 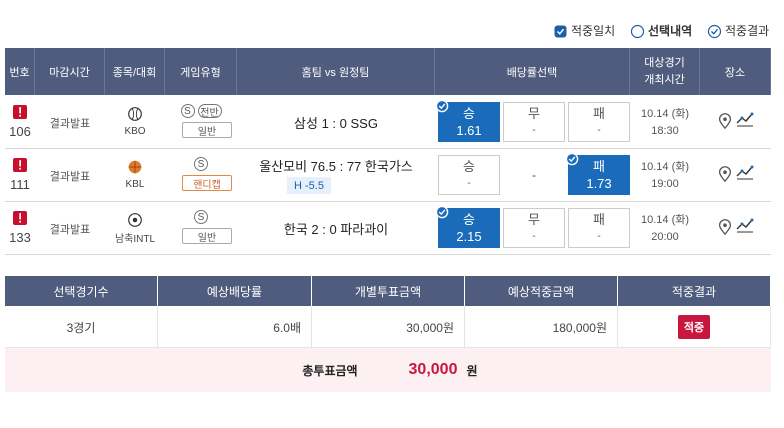 I want to click on header-cell: 게임유형, so click(x=201, y=71).